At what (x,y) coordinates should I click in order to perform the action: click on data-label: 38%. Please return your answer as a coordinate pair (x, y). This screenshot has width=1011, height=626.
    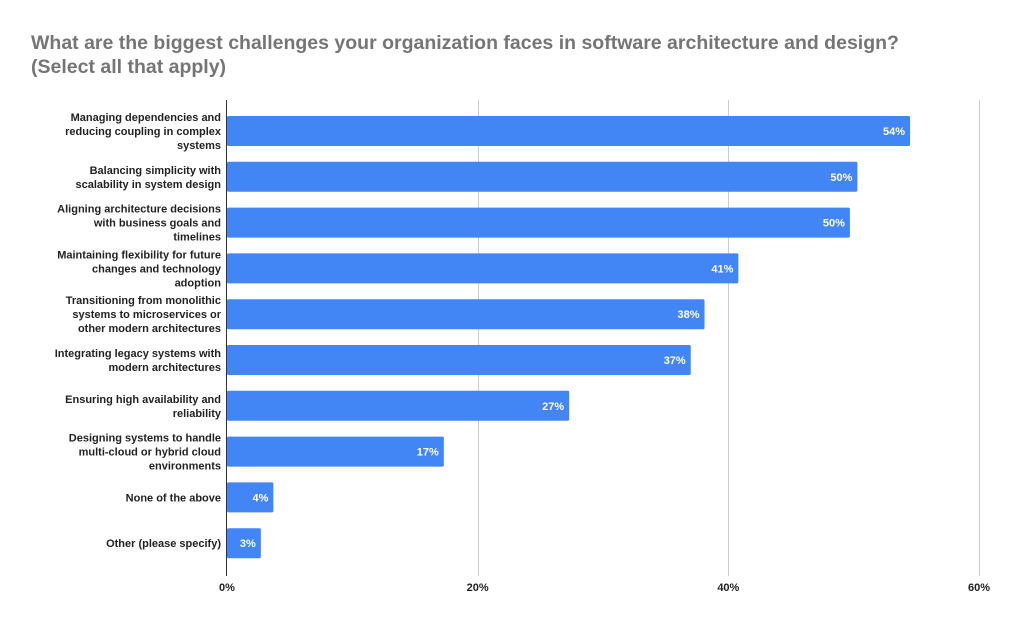
    Looking at the image, I should click on (688, 315).